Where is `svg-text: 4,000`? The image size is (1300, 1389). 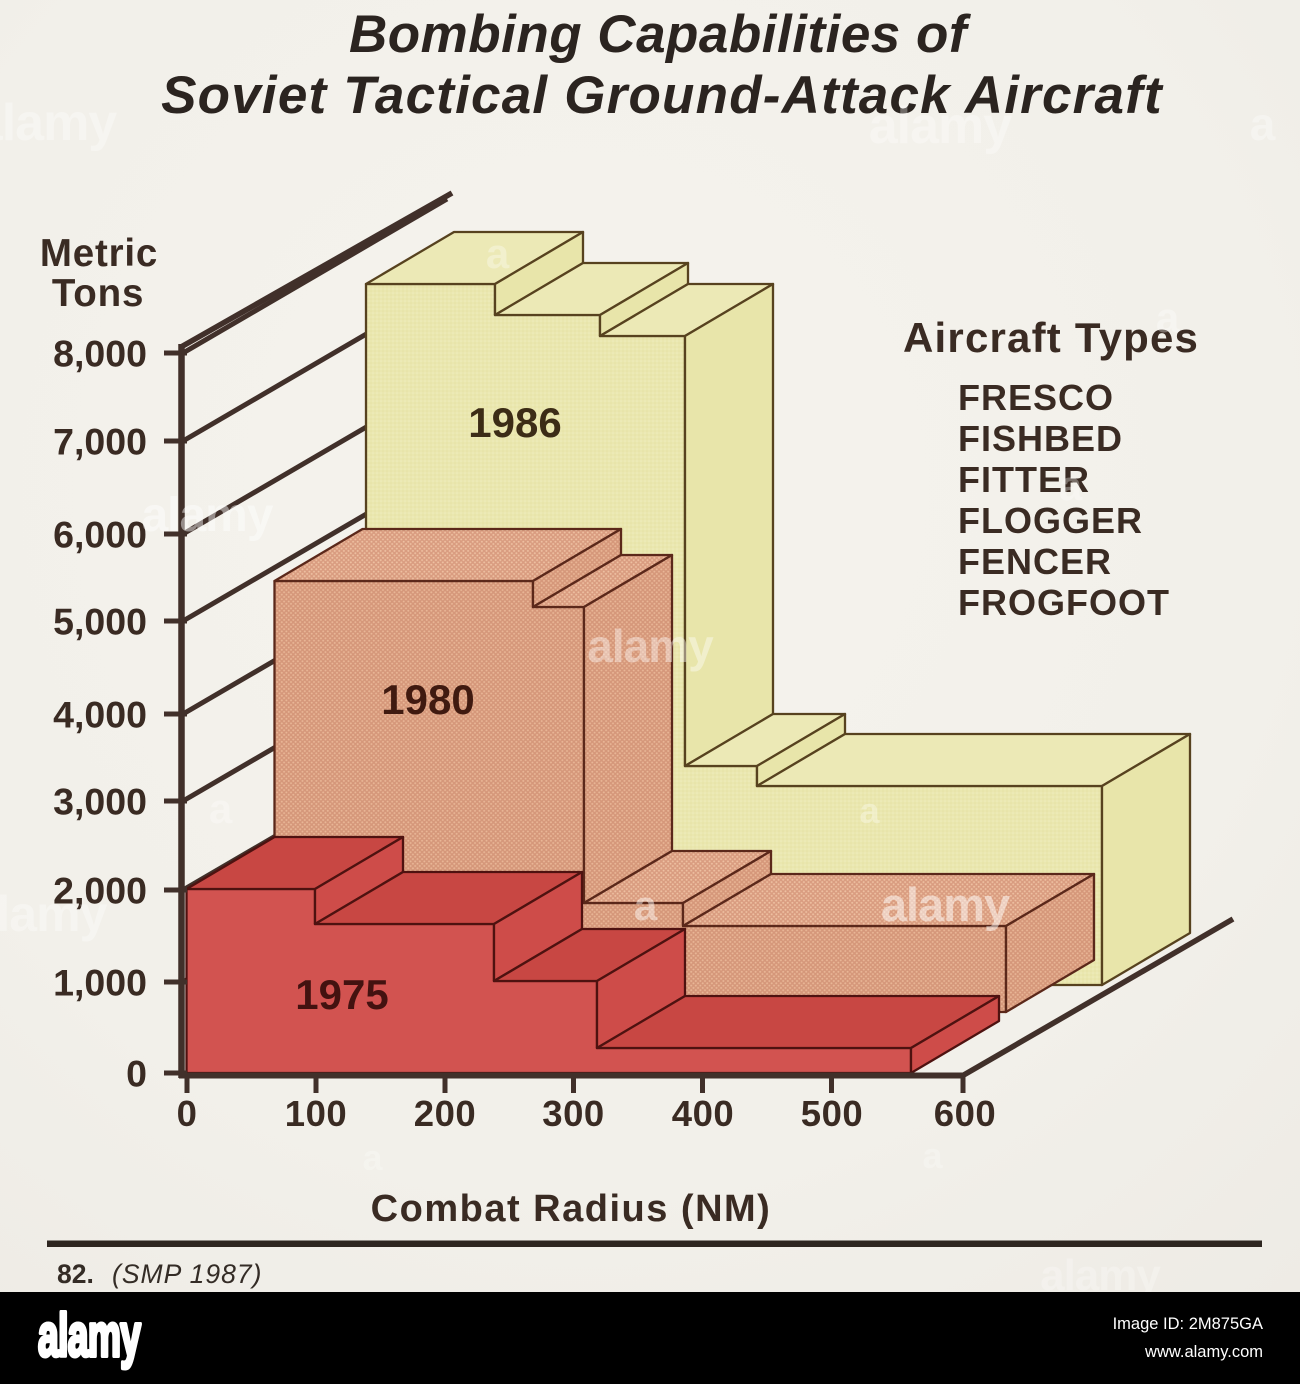 svg-text: 4,000 is located at coordinates (100, 715).